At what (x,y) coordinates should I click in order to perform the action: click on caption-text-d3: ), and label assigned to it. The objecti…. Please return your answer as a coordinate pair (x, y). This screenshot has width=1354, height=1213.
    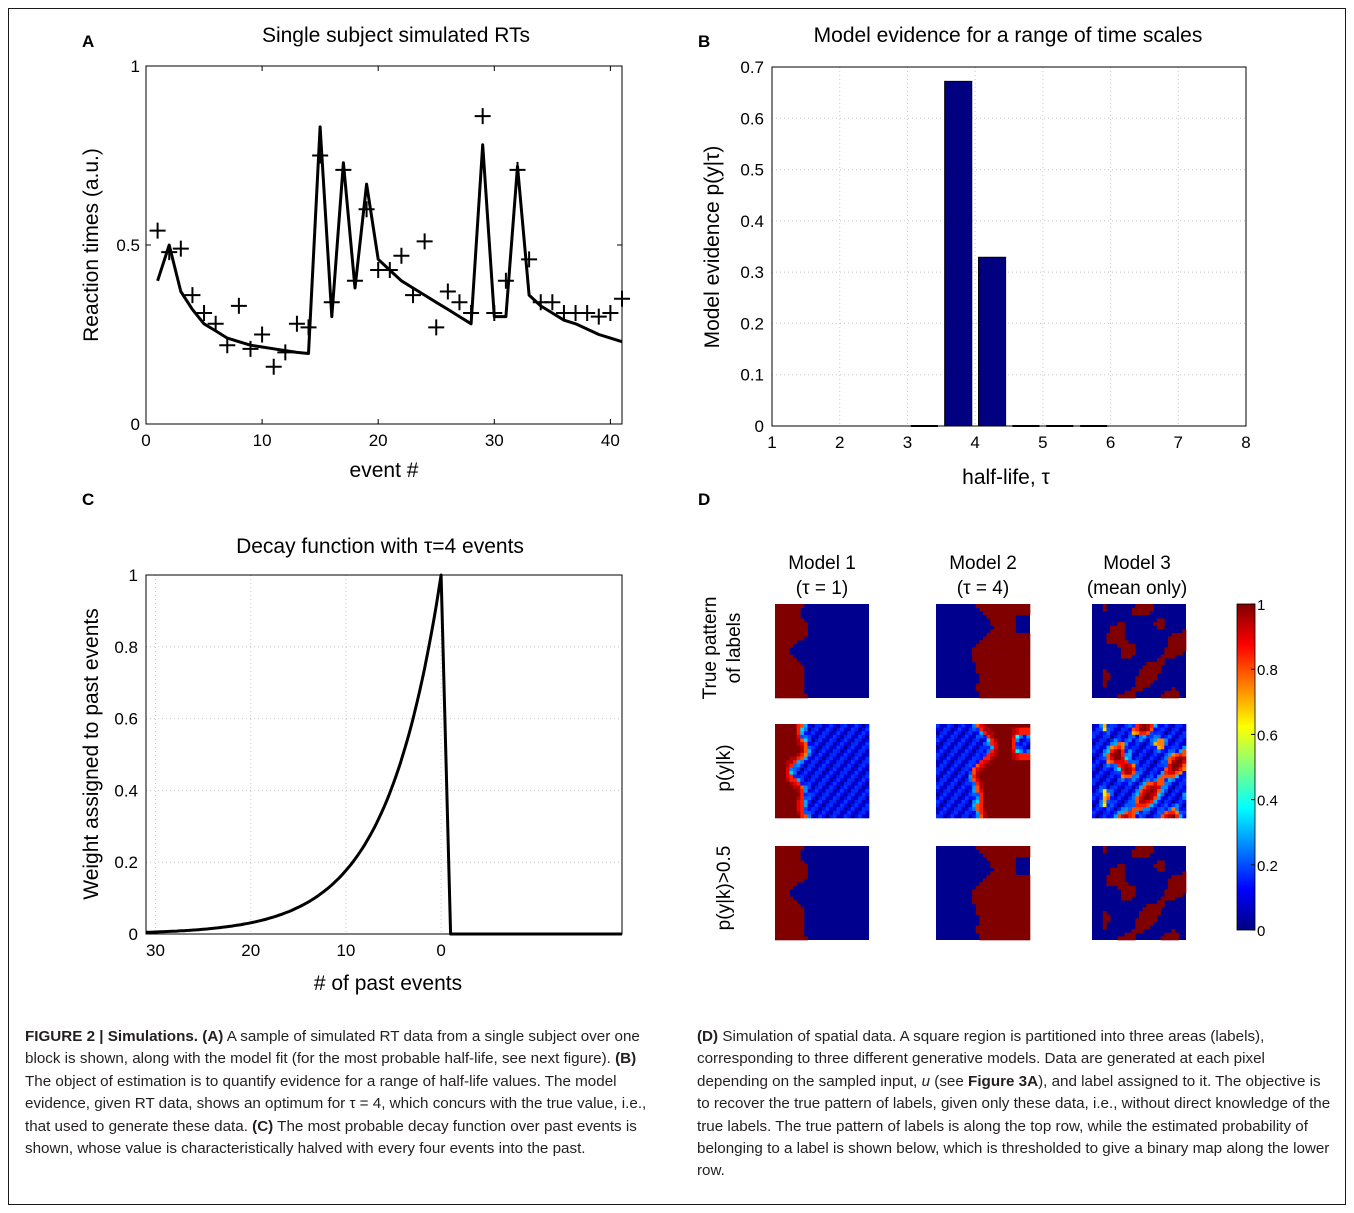
    Looking at the image, I should click on (1014, 1126).